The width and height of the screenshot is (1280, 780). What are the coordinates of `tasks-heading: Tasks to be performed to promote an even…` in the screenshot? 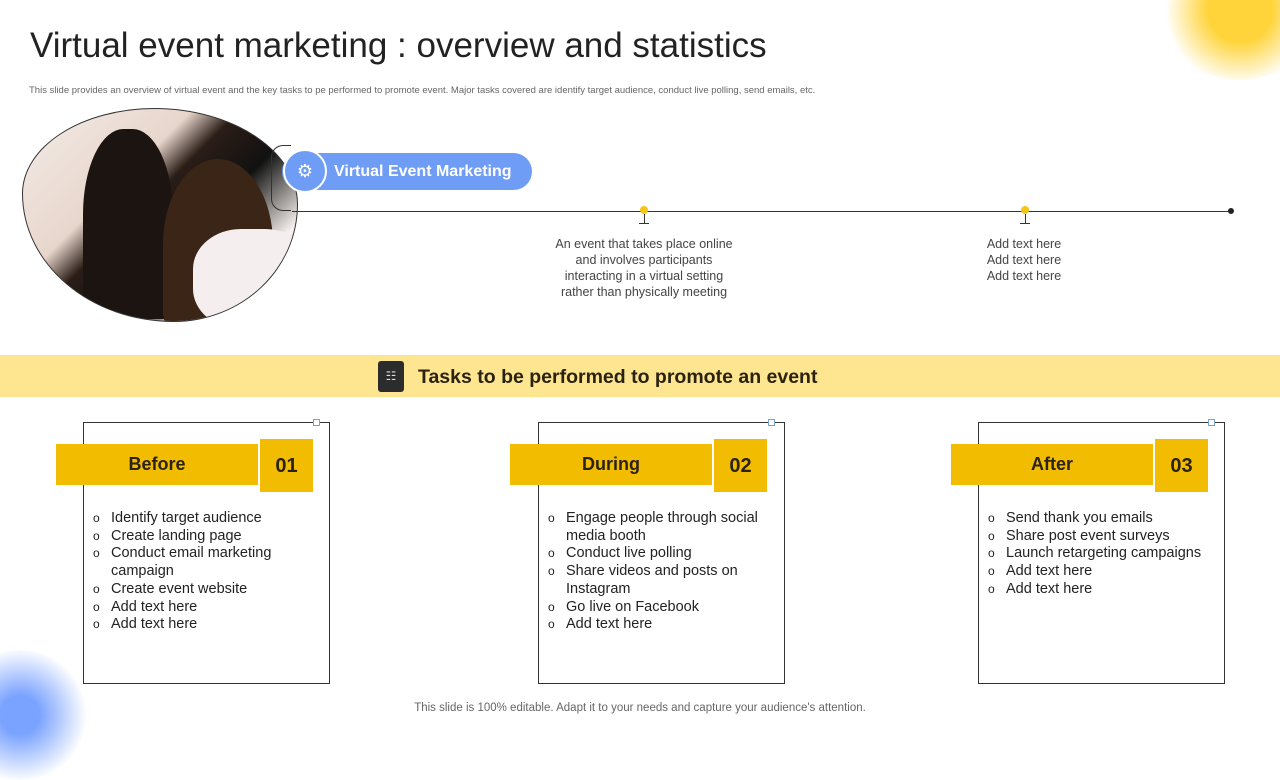 It's located at (618, 377).